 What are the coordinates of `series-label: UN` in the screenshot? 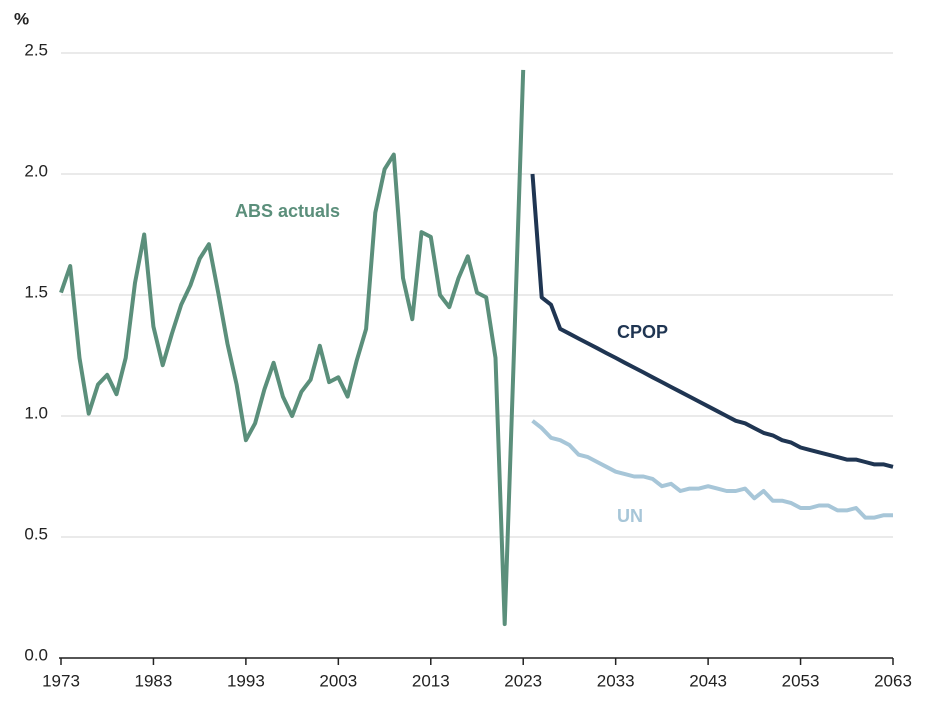 It's located at (630, 516).